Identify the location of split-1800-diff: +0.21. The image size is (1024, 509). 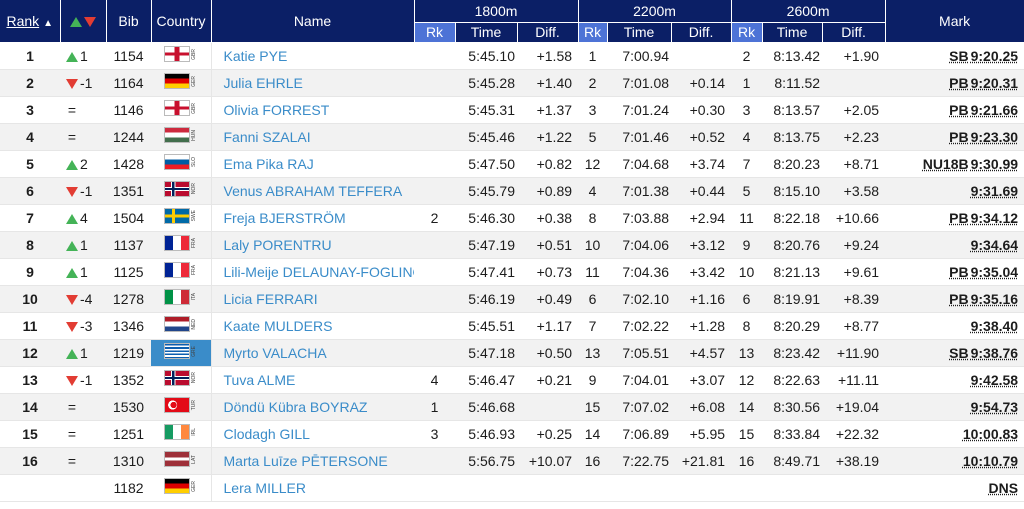
(548, 380).